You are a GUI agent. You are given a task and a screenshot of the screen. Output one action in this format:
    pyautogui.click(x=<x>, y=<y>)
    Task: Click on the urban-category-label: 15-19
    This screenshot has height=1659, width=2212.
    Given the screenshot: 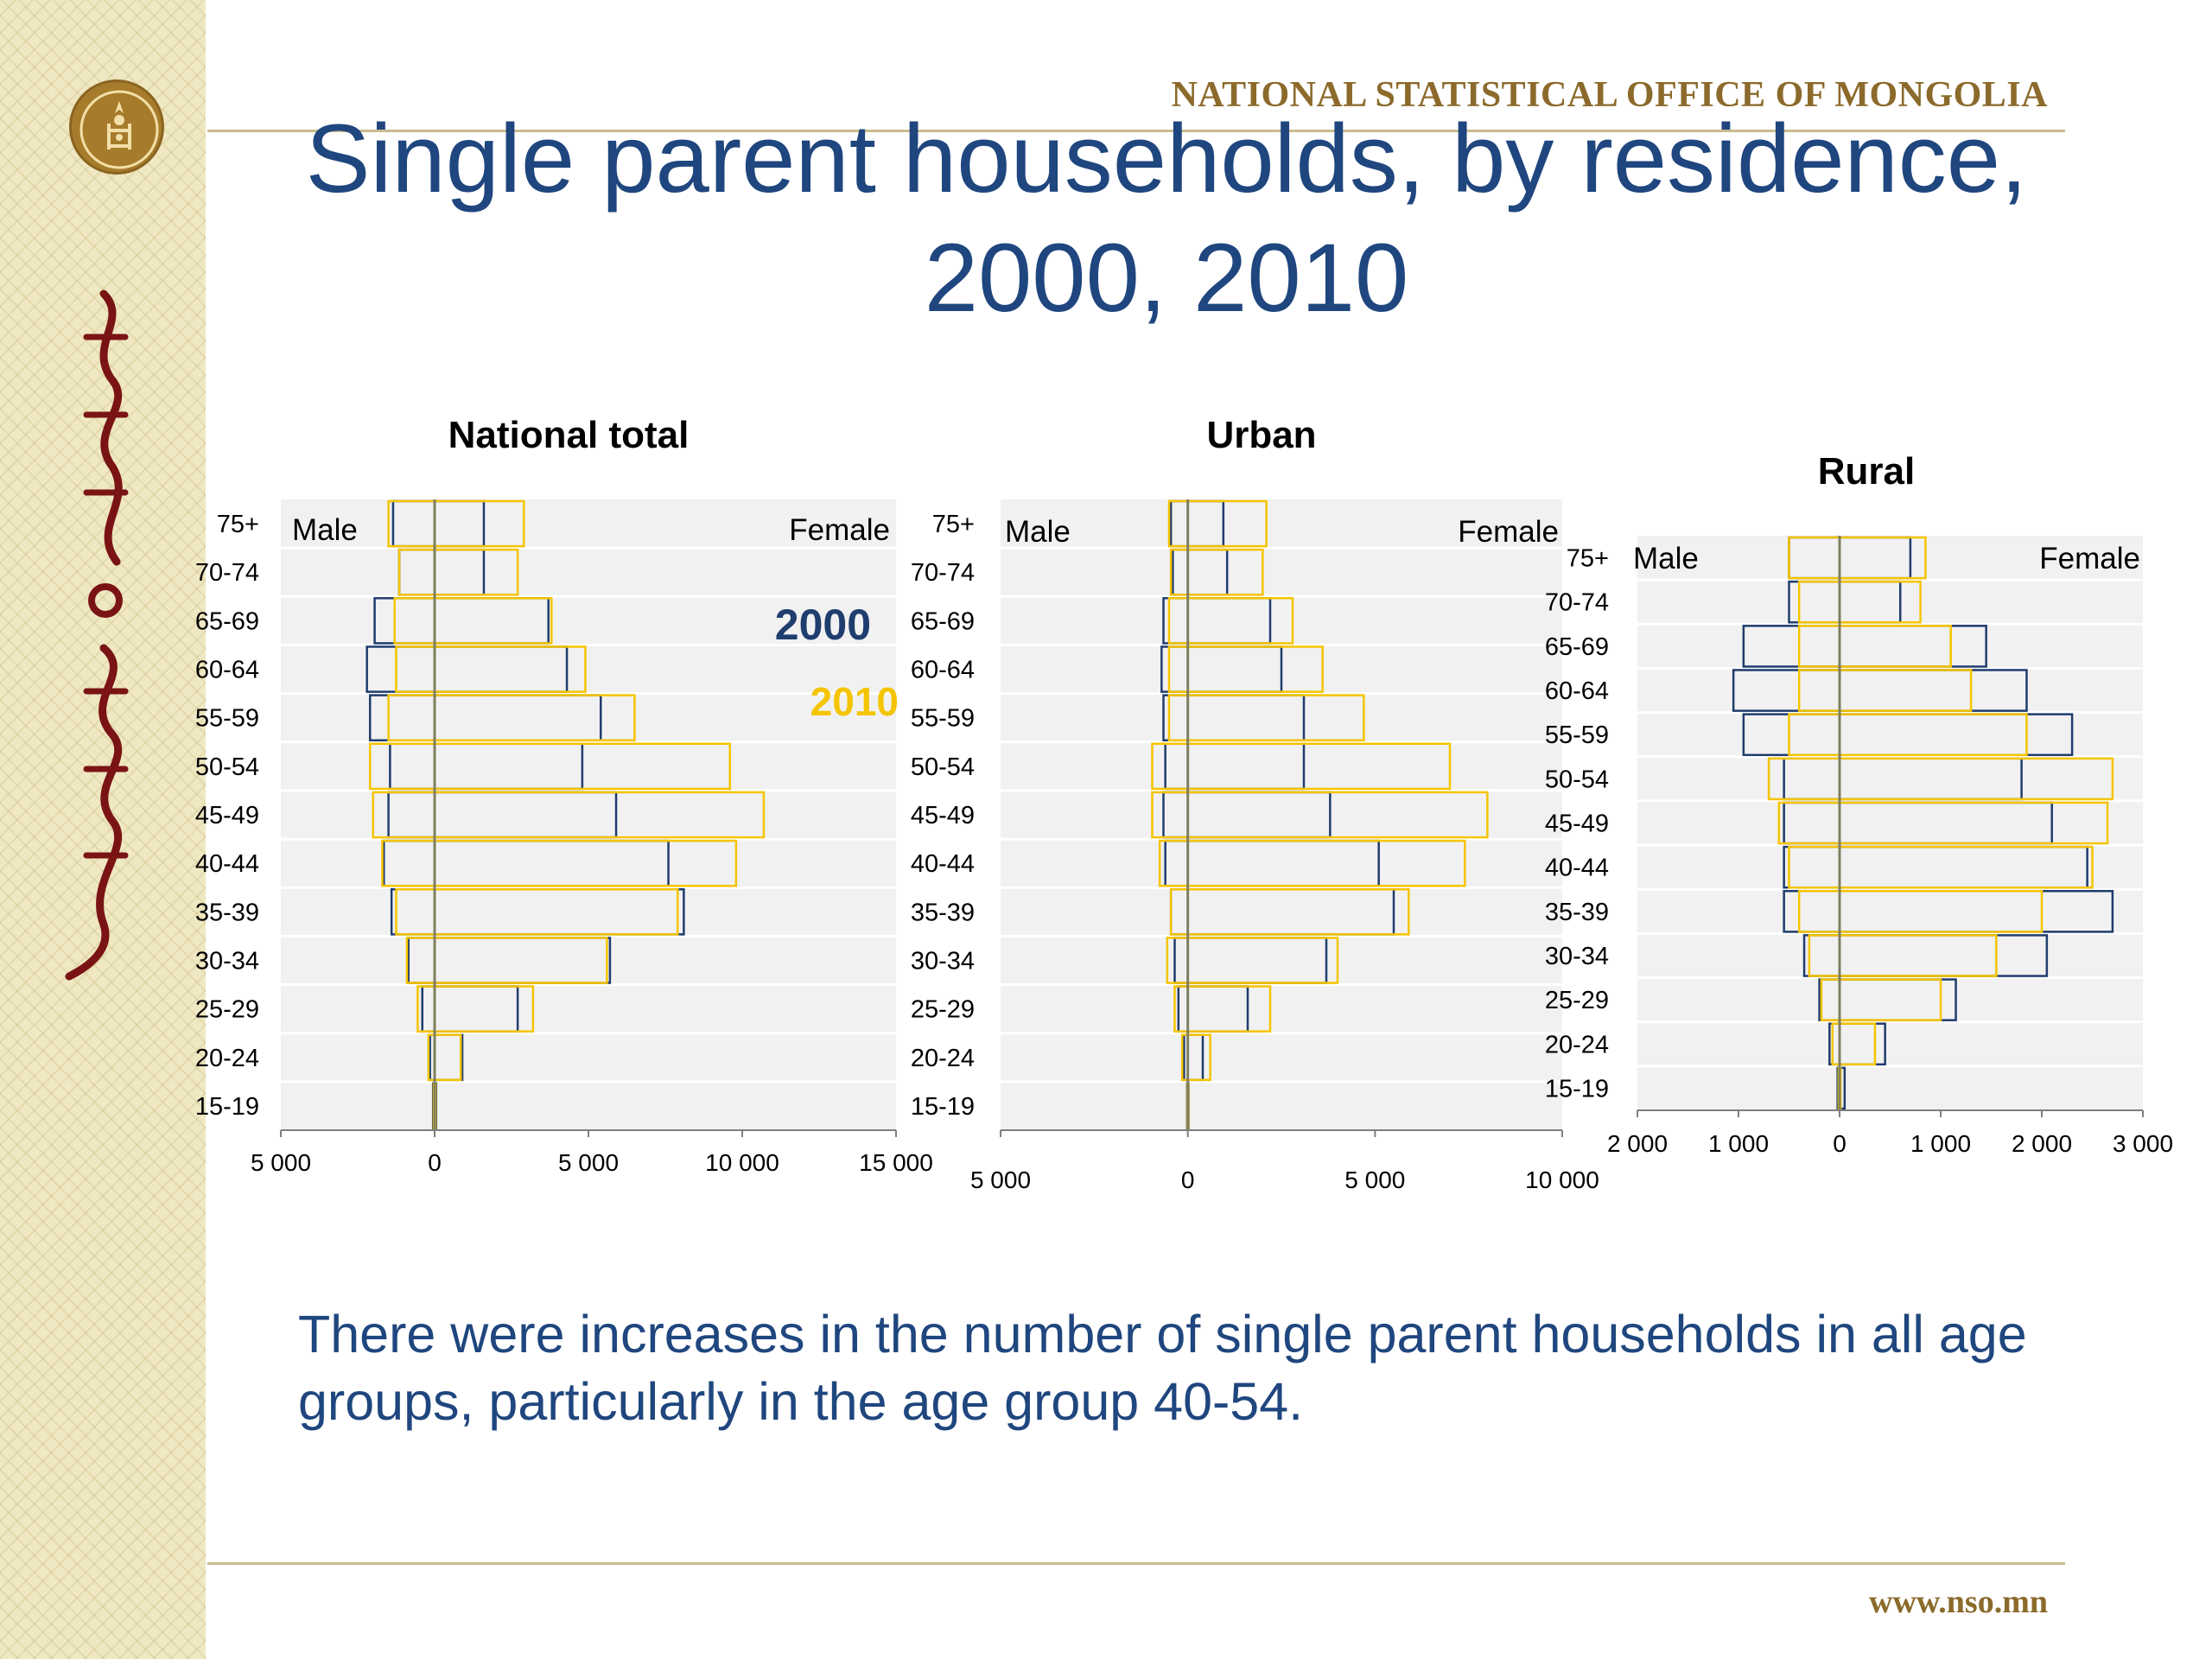 What is the action you would take?
    pyautogui.click(x=943, y=1107)
    